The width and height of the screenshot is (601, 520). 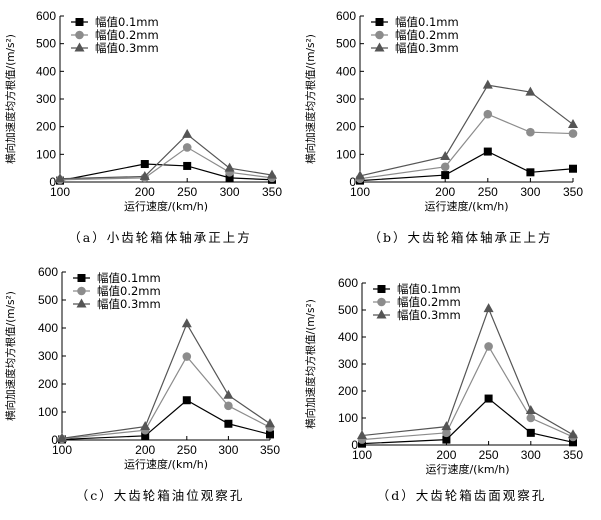 I want to click on y-tick-label: 400, so click(x=48, y=328).